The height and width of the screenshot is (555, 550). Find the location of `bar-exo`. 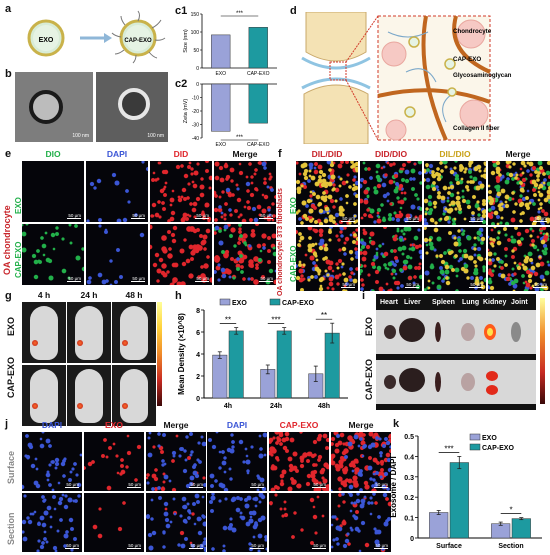

bar-exo is located at coordinates (221, 107).